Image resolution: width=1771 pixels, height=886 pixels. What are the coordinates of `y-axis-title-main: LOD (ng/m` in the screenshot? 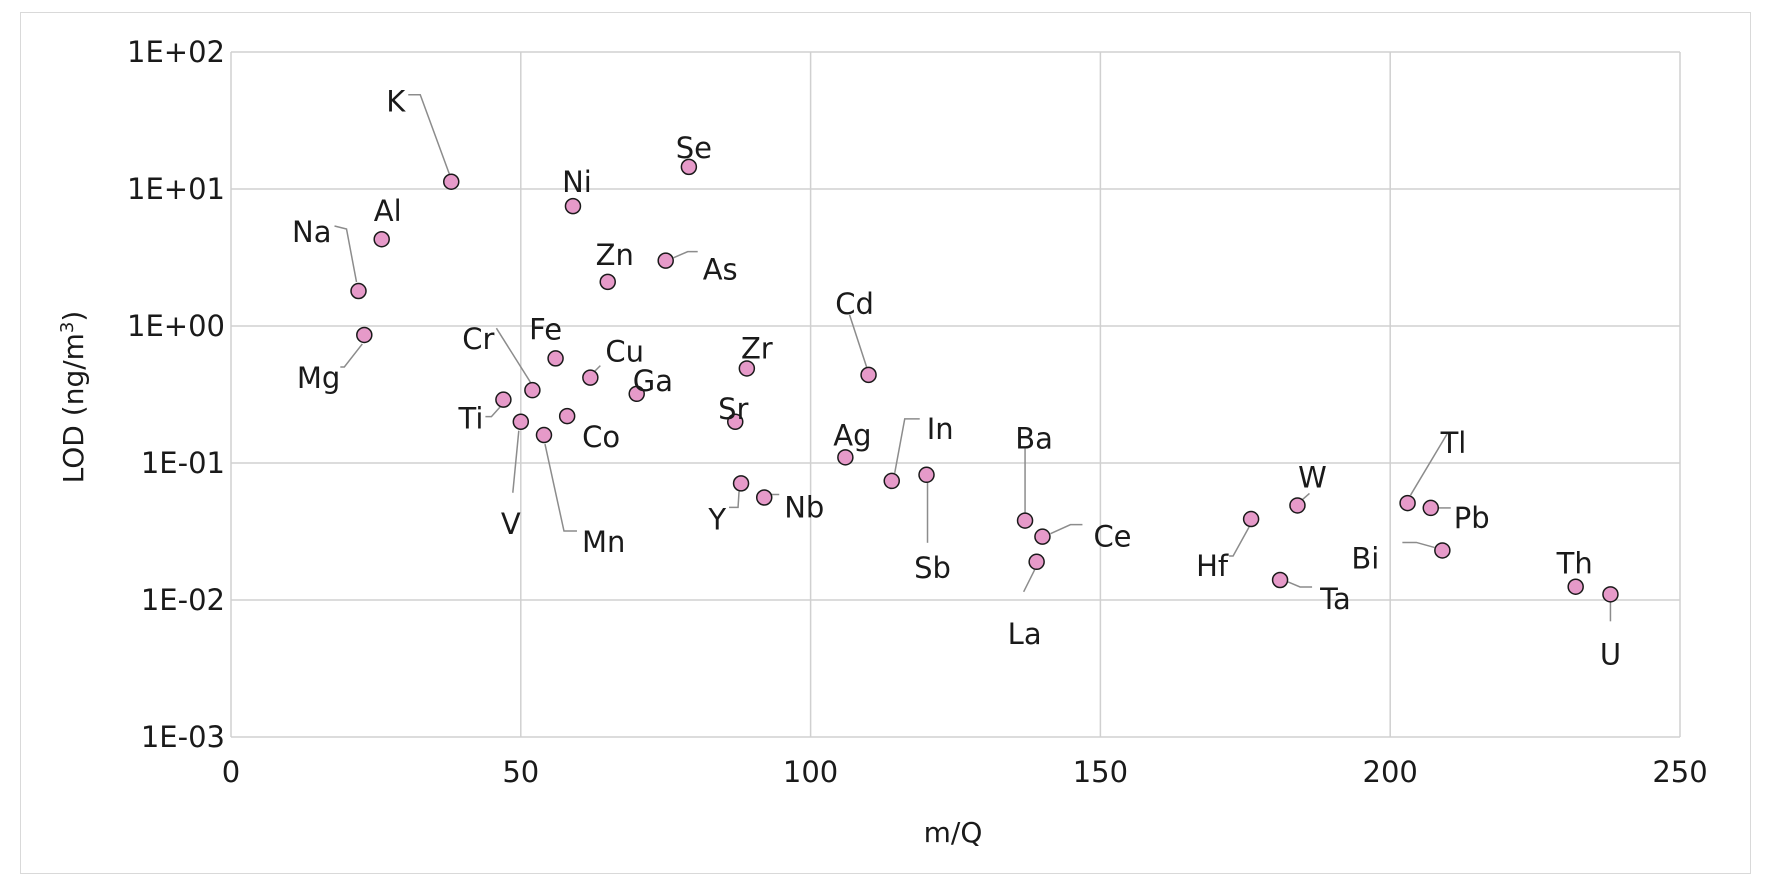 It's located at (73, 408).